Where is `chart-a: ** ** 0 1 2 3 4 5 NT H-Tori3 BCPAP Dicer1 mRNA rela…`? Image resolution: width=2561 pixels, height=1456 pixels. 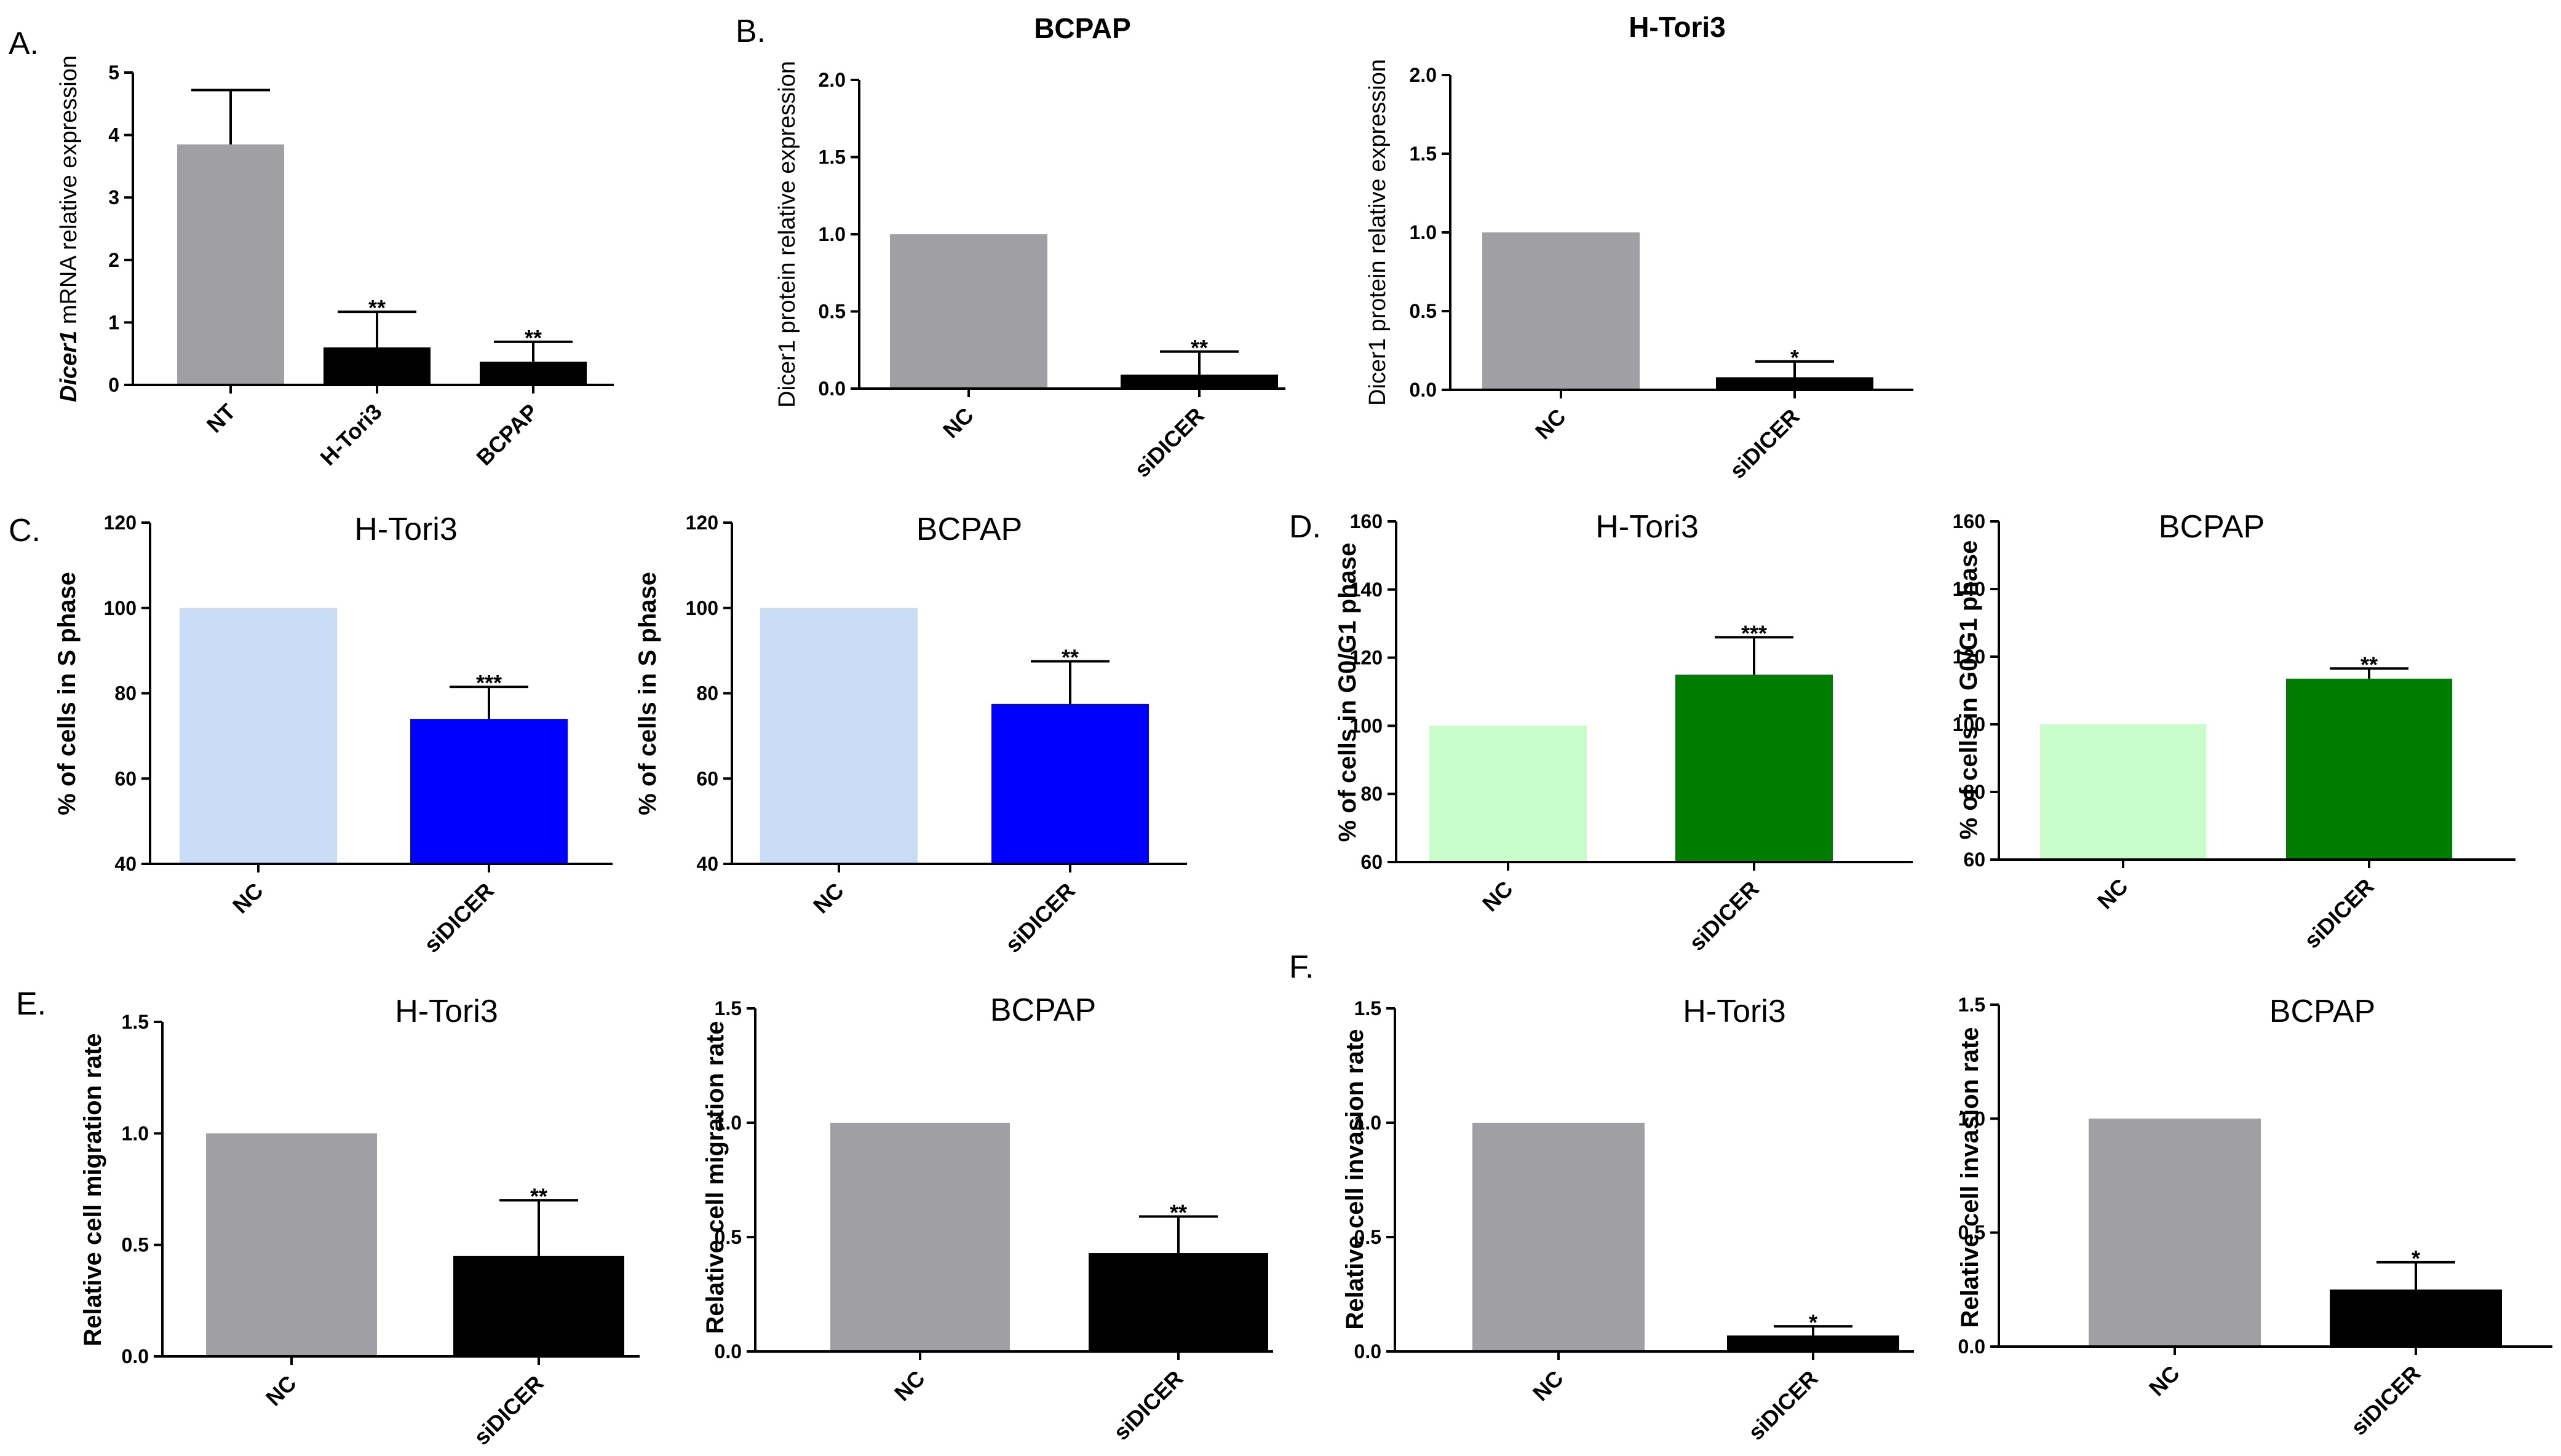
chart-a: ** ** 0 1 2 3 4 5 NT H-Tori3 BCPAP Dicer1 mRNA rela… is located at coordinates (335, 262).